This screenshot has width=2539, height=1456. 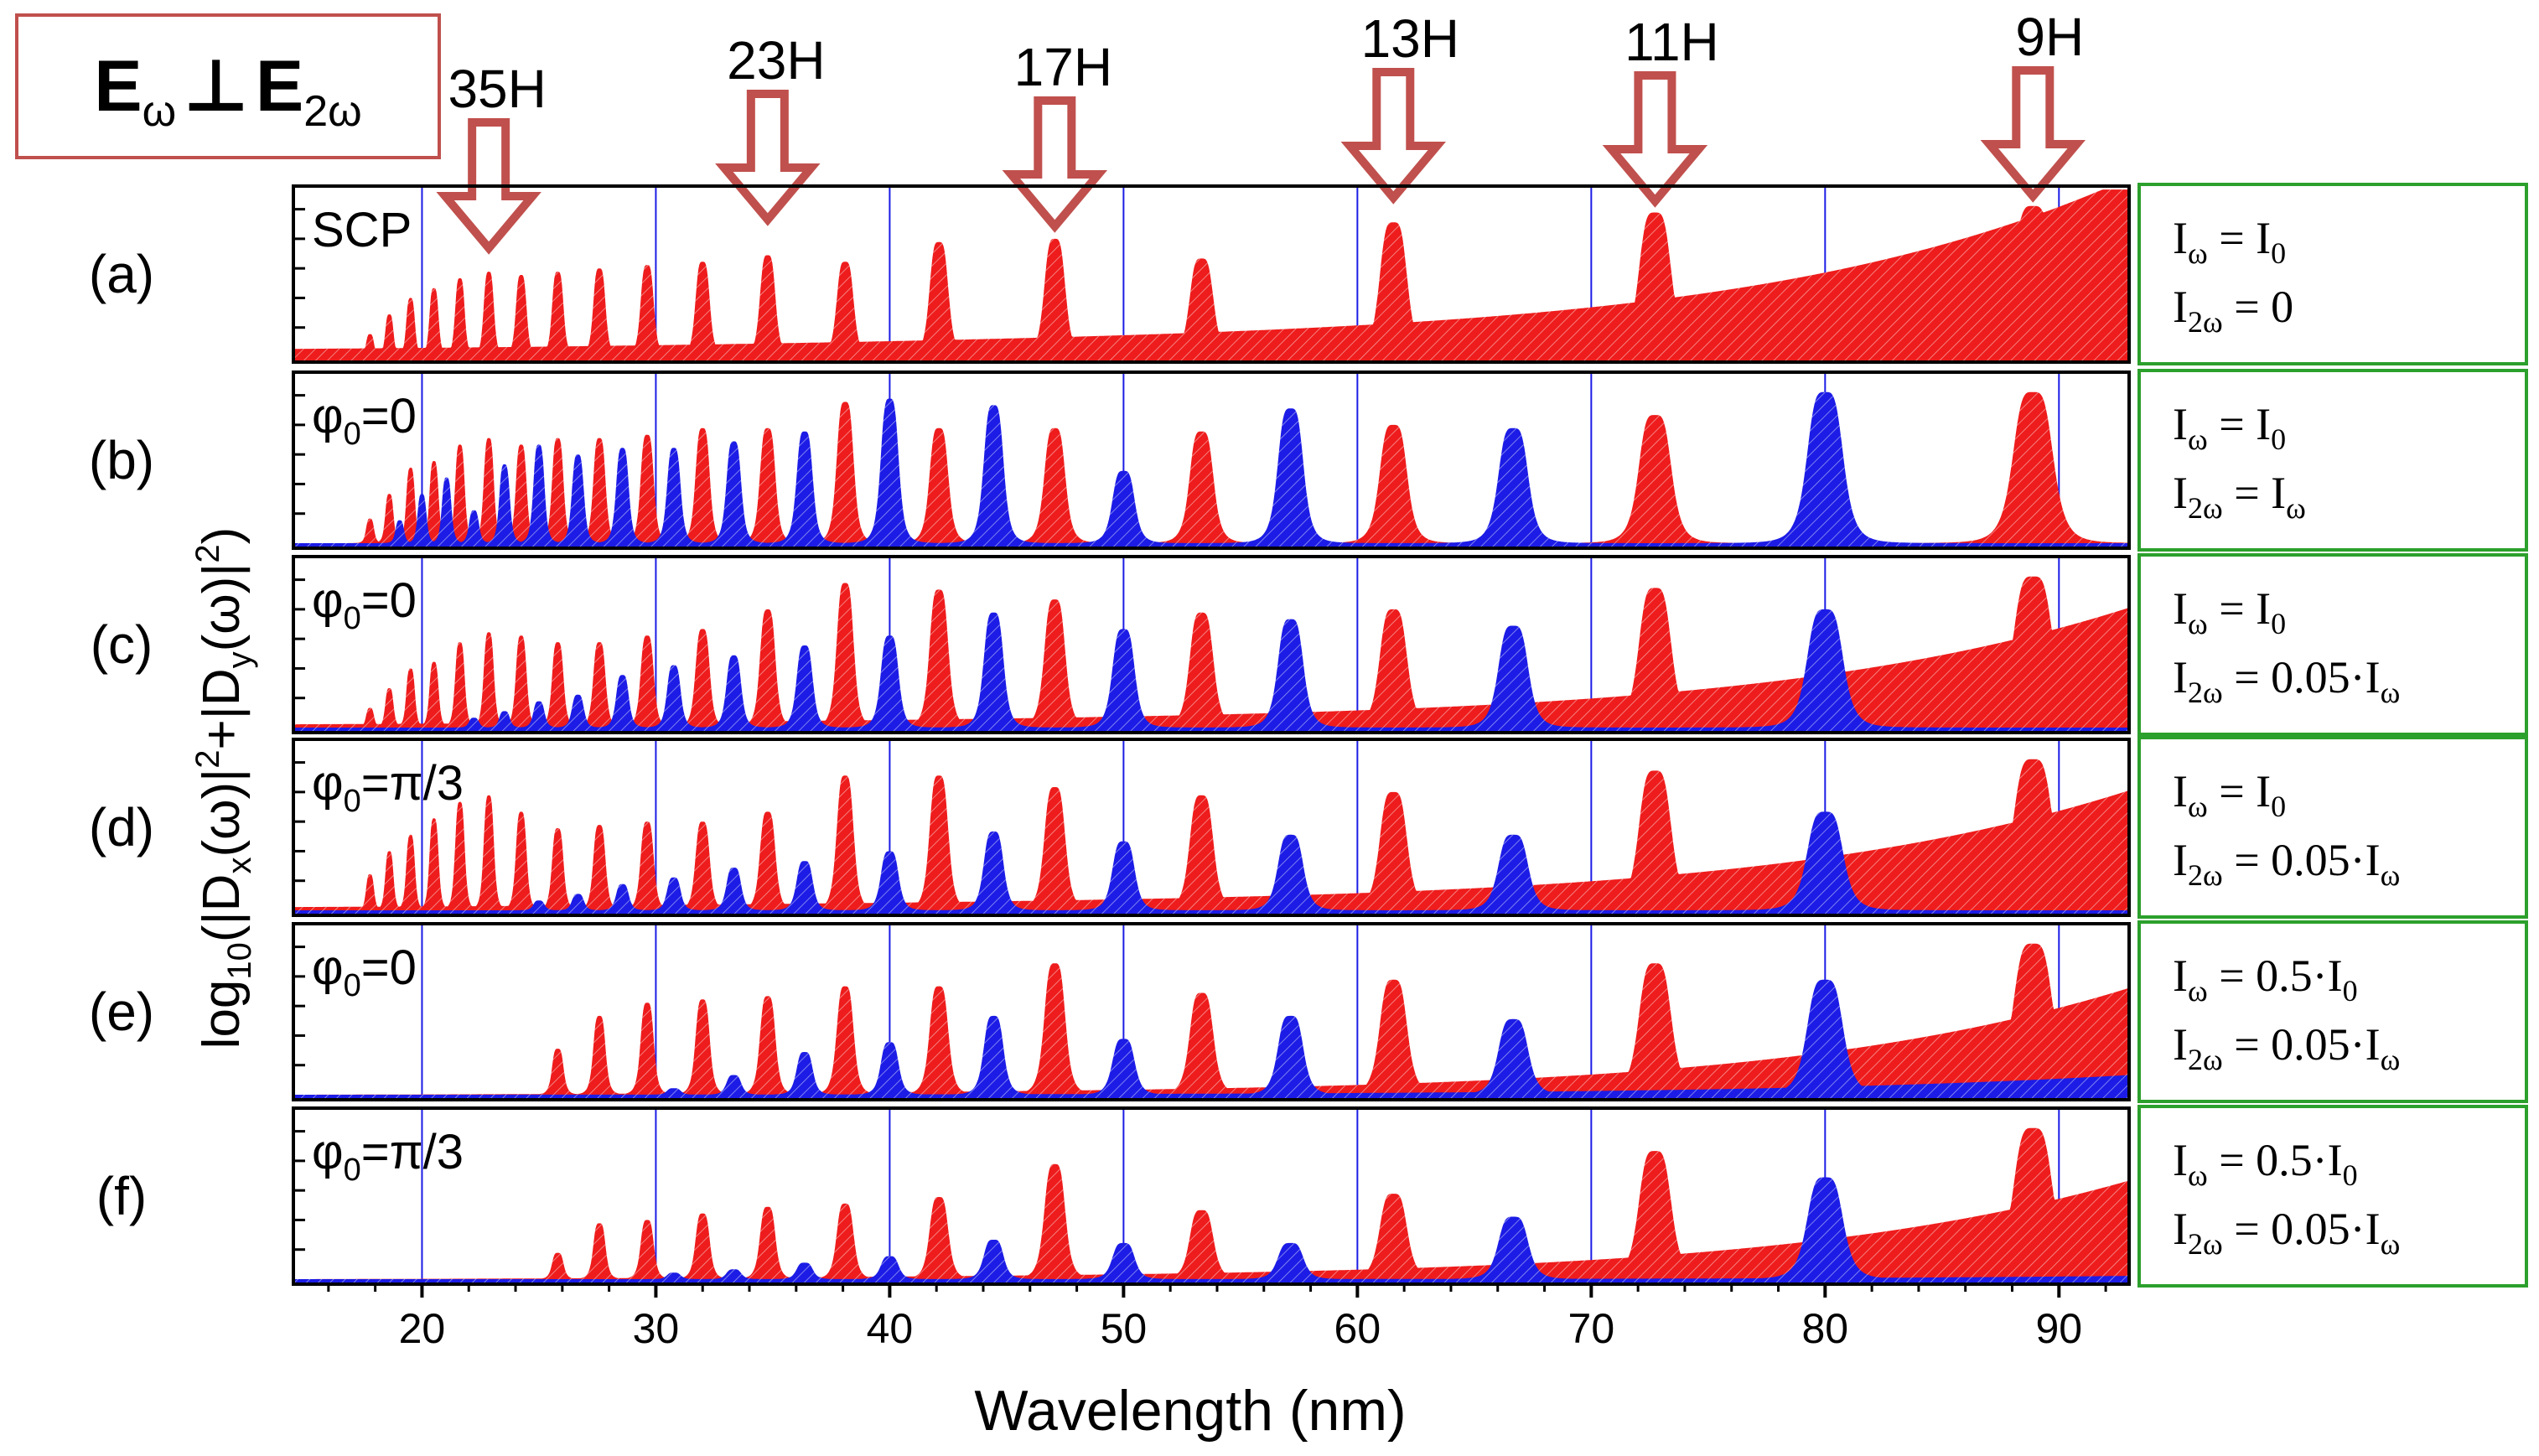 I want to click on arrow-11H: 11H, so click(x=1661, y=110).